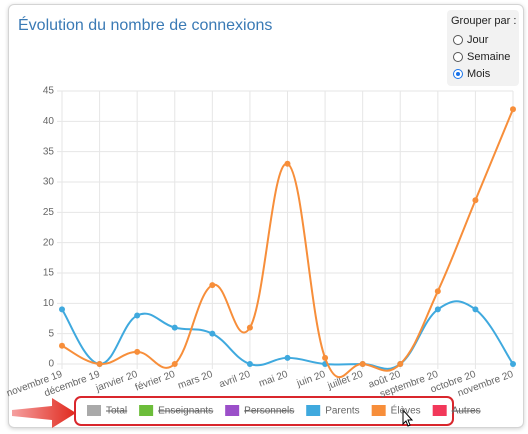 The width and height of the screenshot is (528, 434). I want to click on y-tick-label: 10, so click(49, 303).